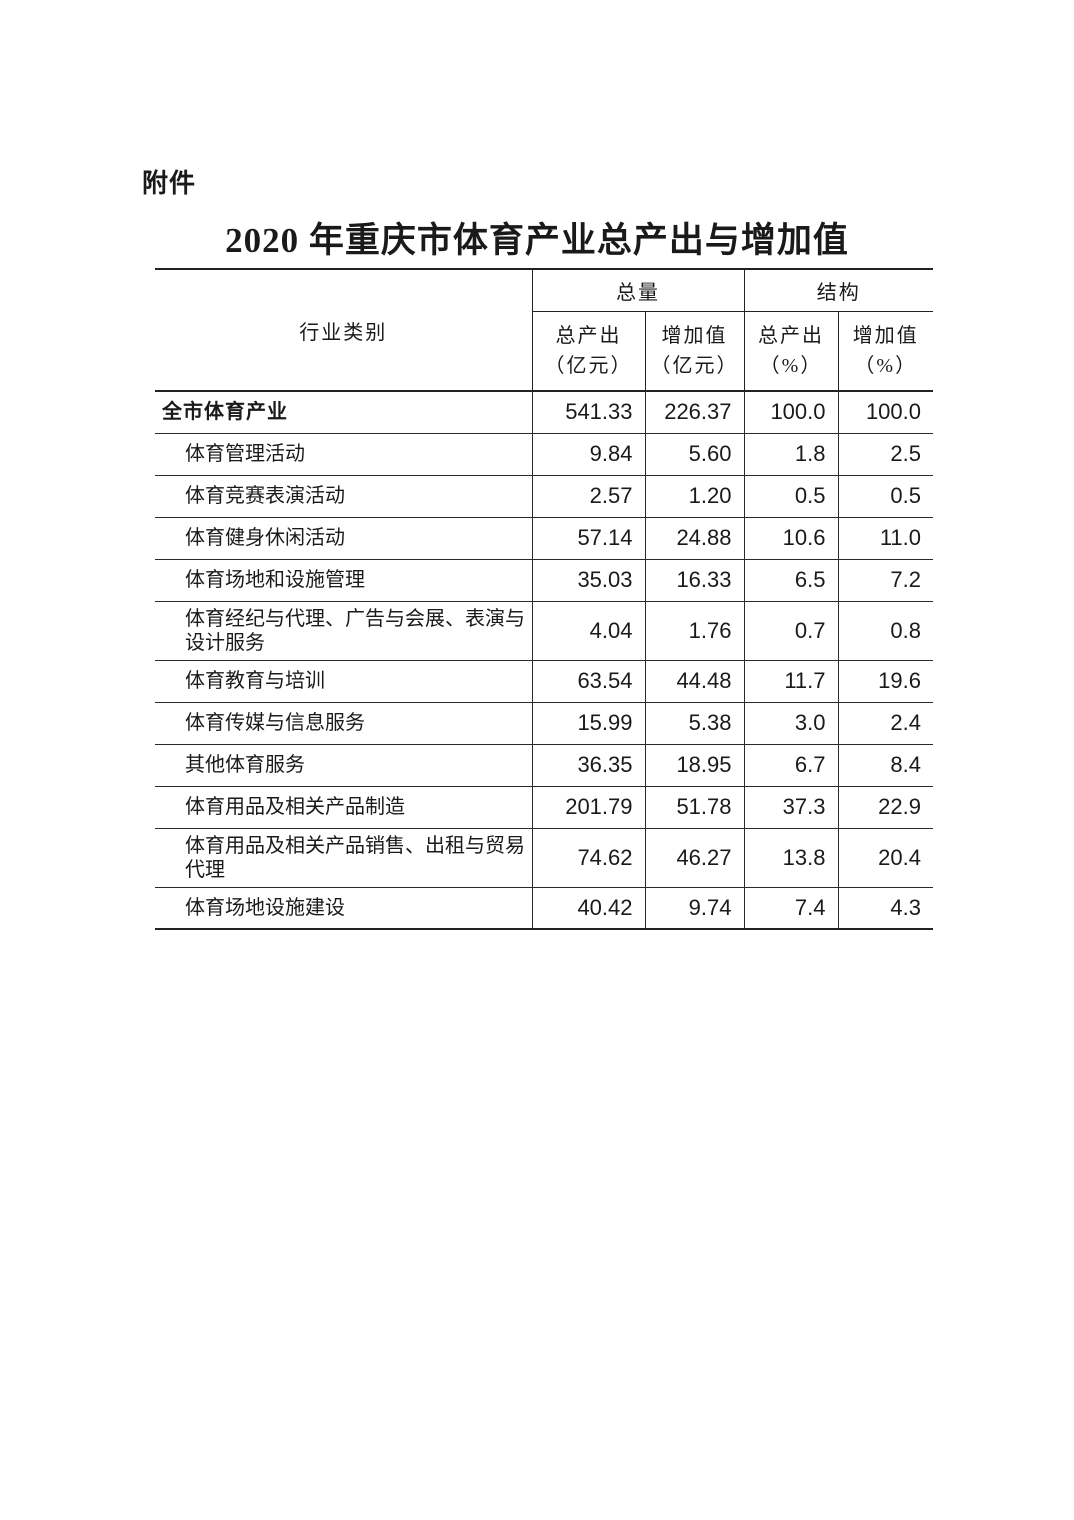  Describe the element at coordinates (343, 723) in the screenshot. I see `row-label: 体育传媒与信息服务` at that location.